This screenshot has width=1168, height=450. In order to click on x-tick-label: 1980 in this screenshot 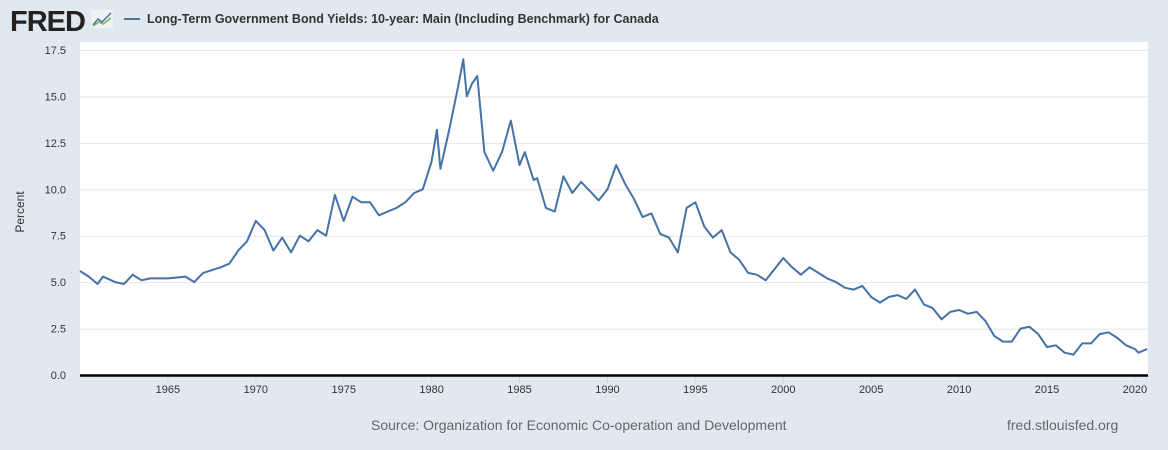, I will do `click(431, 390)`.